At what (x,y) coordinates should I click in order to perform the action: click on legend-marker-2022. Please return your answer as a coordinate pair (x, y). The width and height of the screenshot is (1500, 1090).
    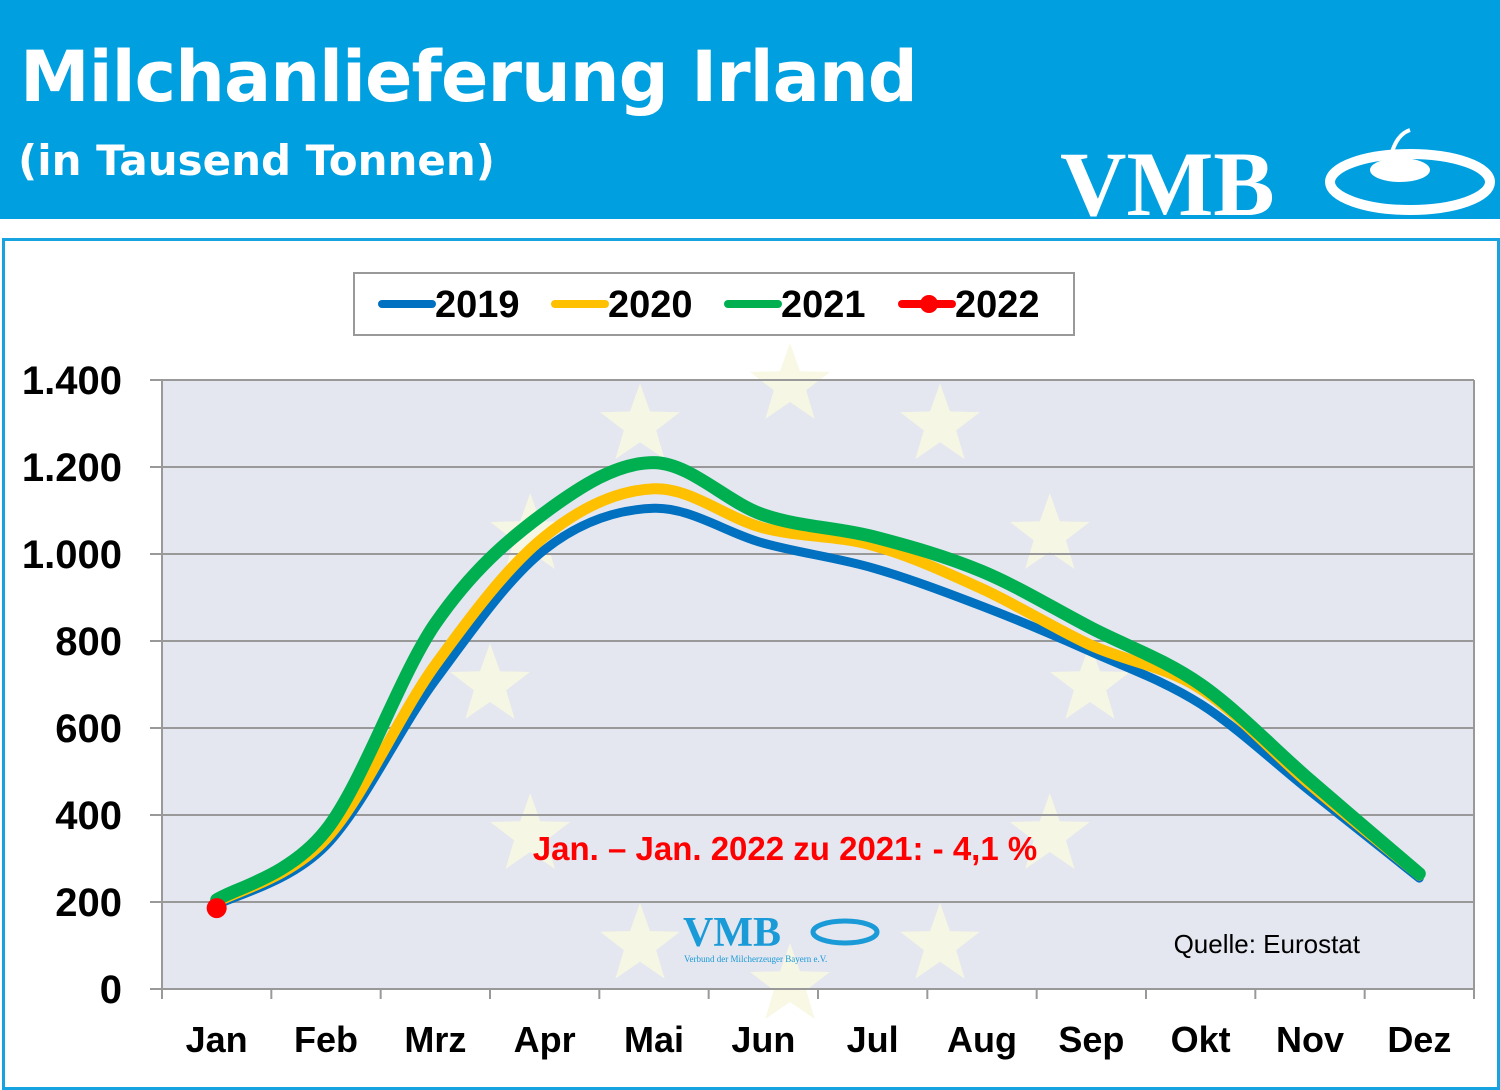
    Looking at the image, I should click on (929, 304).